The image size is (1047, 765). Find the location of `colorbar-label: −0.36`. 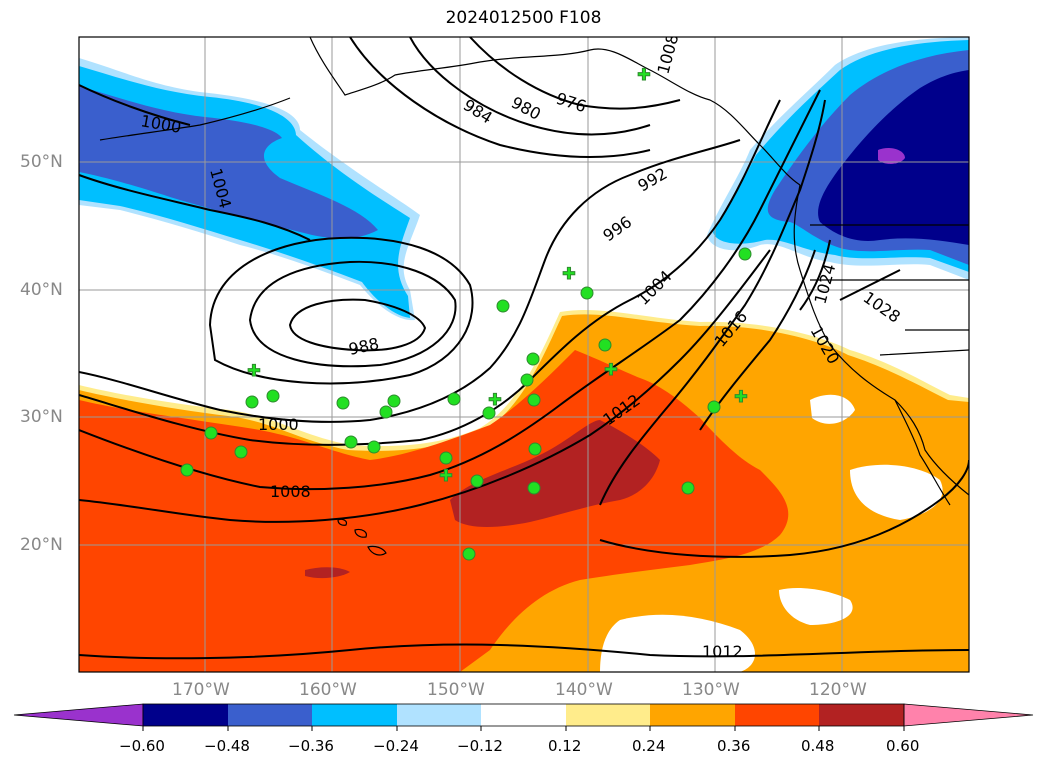

colorbar-label: −0.36 is located at coordinates (311, 746).